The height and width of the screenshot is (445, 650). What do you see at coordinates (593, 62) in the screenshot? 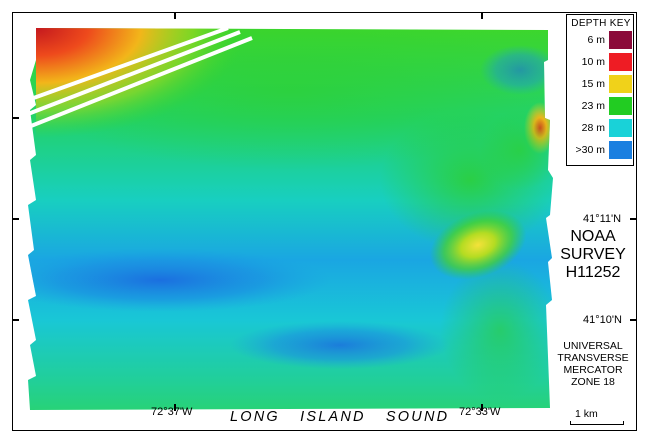
I see `legend-label: 10 m` at bounding box center [593, 62].